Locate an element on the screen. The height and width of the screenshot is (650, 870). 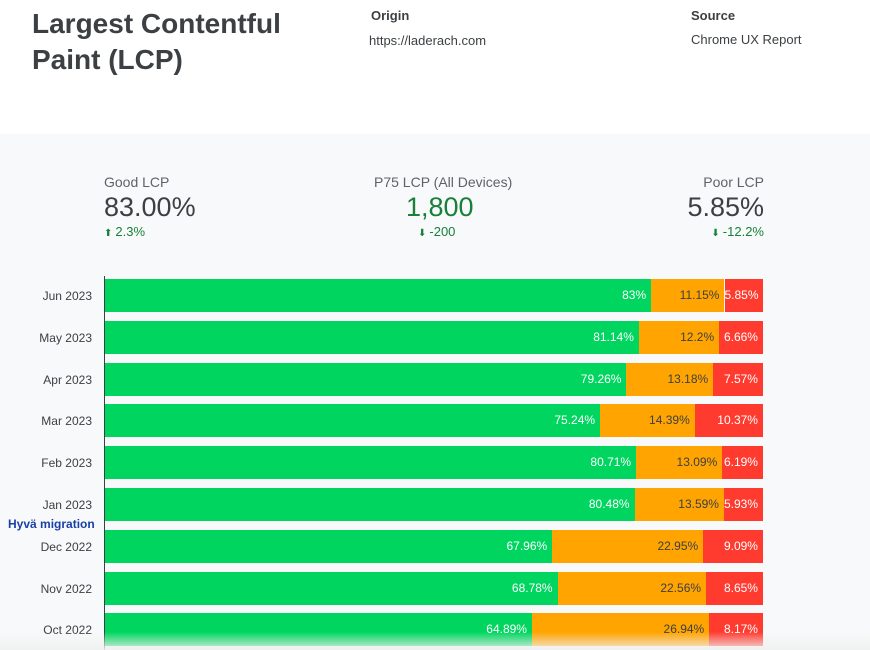
good-lcp-value: 83.00% is located at coordinates (150, 207).